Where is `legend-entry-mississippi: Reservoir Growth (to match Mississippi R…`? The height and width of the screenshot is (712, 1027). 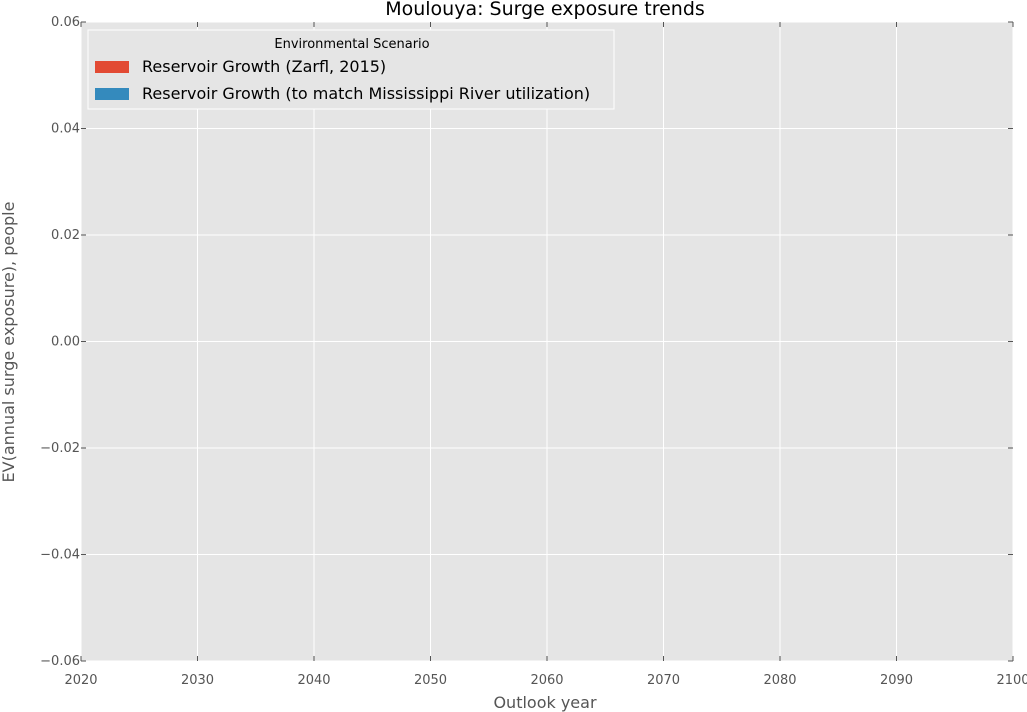 legend-entry-mississippi: Reservoir Growth (to match Mississippi R… is located at coordinates (366, 93).